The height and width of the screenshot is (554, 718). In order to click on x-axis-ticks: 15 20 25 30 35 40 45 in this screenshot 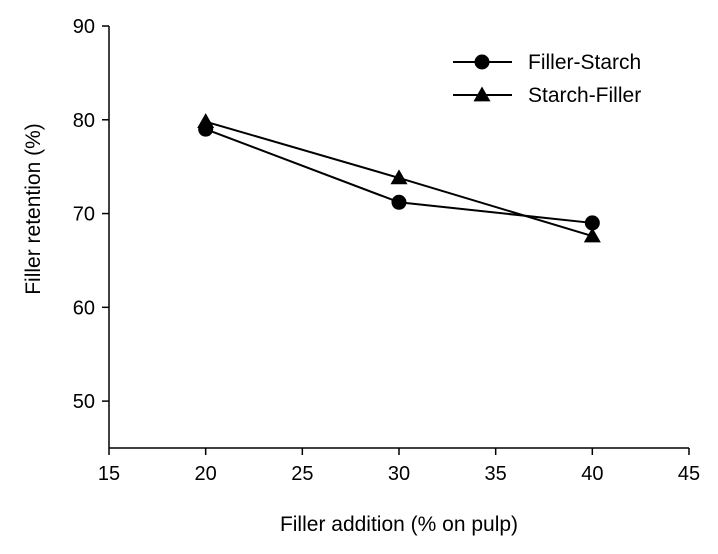, I will do `click(399, 466)`.